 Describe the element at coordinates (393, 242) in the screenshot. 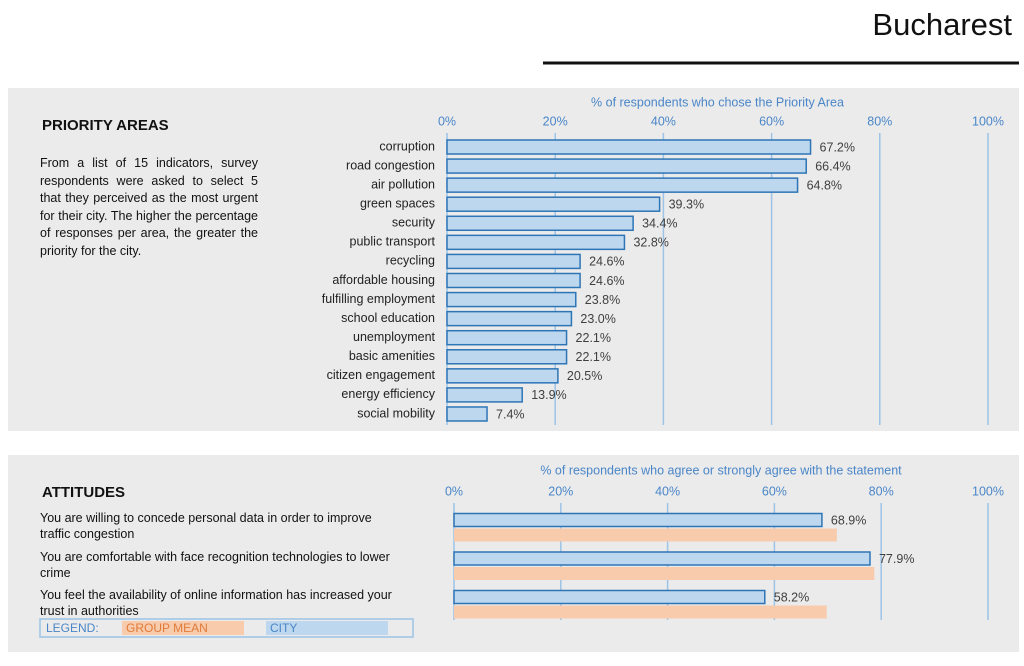

I see `category-label: public transport` at that location.